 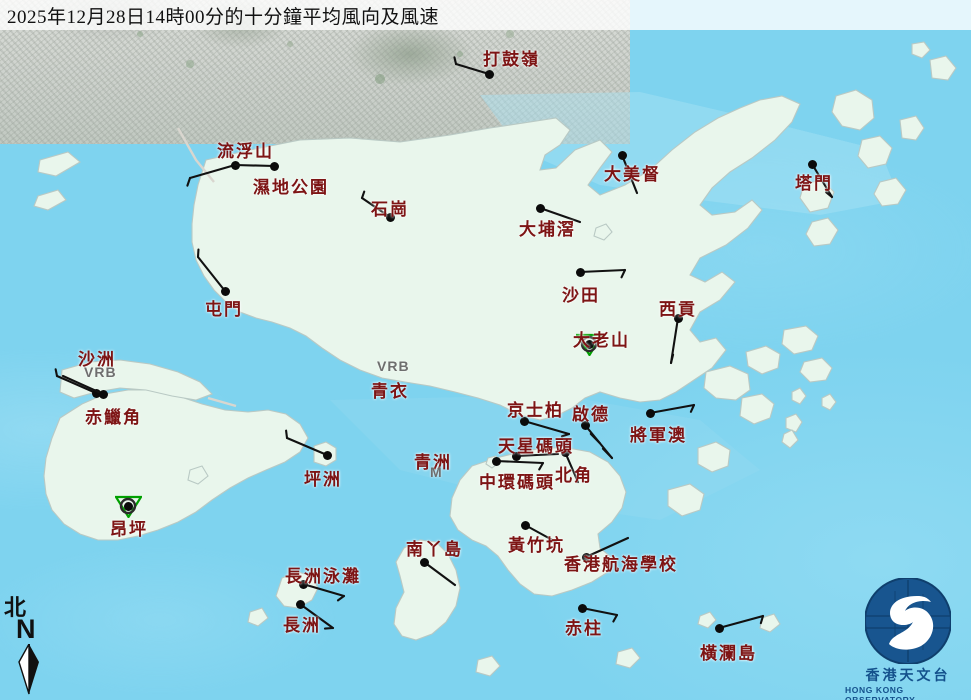 I want to click on station-label: 大埔滘, so click(x=547, y=229).